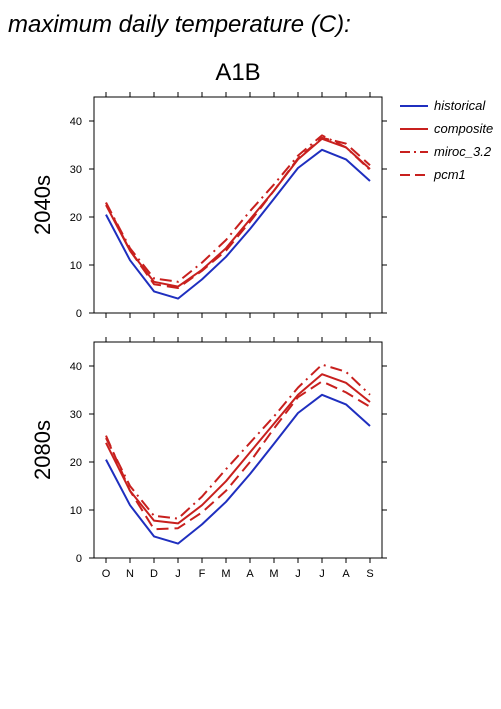 This screenshot has width=501, height=709. I want to click on legend-item-pcm1: pcm1, so click(433, 174).